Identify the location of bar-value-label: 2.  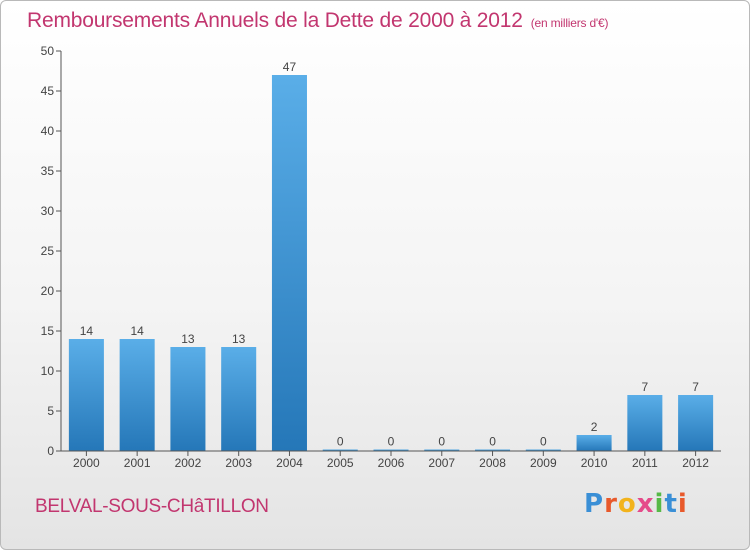
(594, 427).